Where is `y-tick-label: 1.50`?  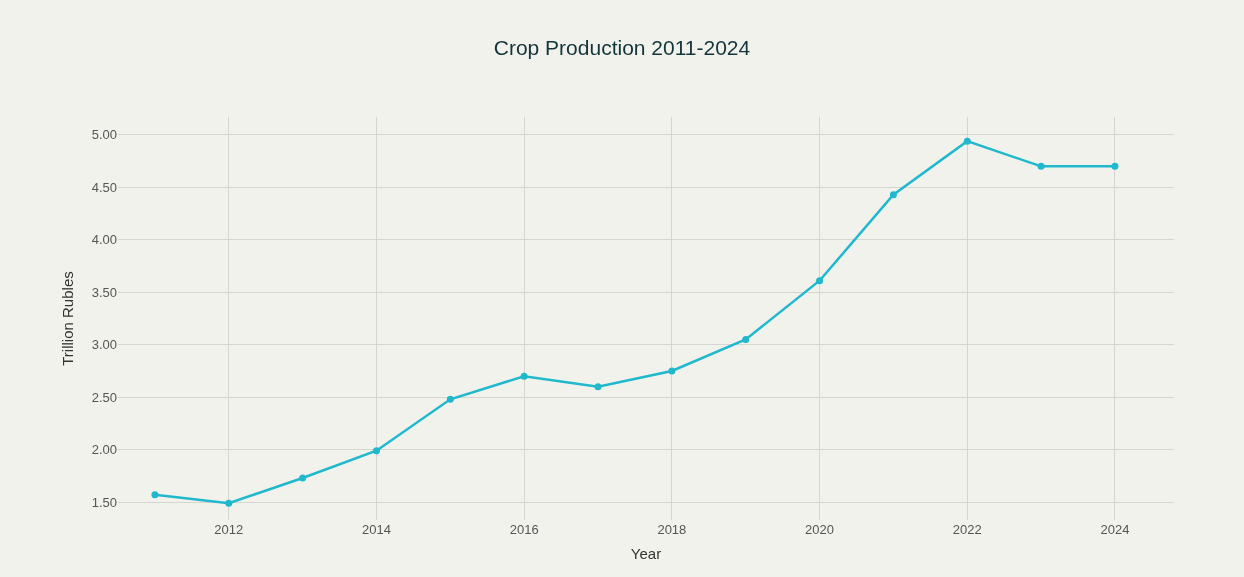 y-tick-label: 1.50 is located at coordinates (104, 502).